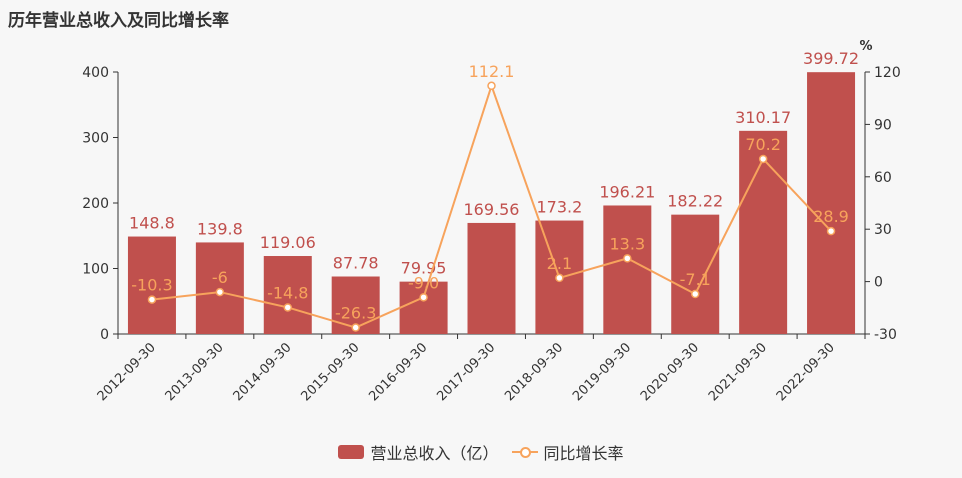  What do you see at coordinates (885, 335) in the screenshot?
I see `right-y-tick-label: -30` at bounding box center [885, 335].